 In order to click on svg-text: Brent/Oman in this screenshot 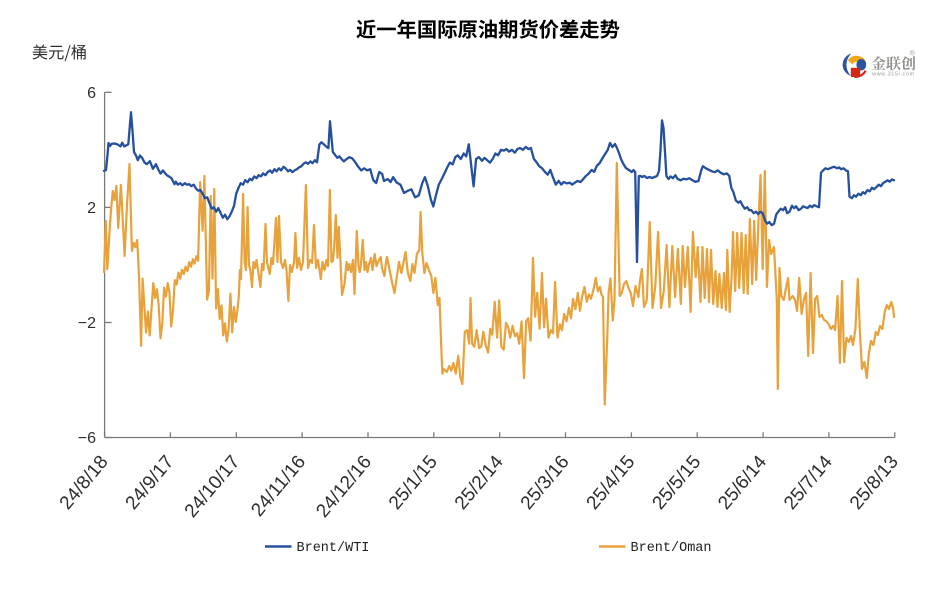, I will do `click(671, 548)`.